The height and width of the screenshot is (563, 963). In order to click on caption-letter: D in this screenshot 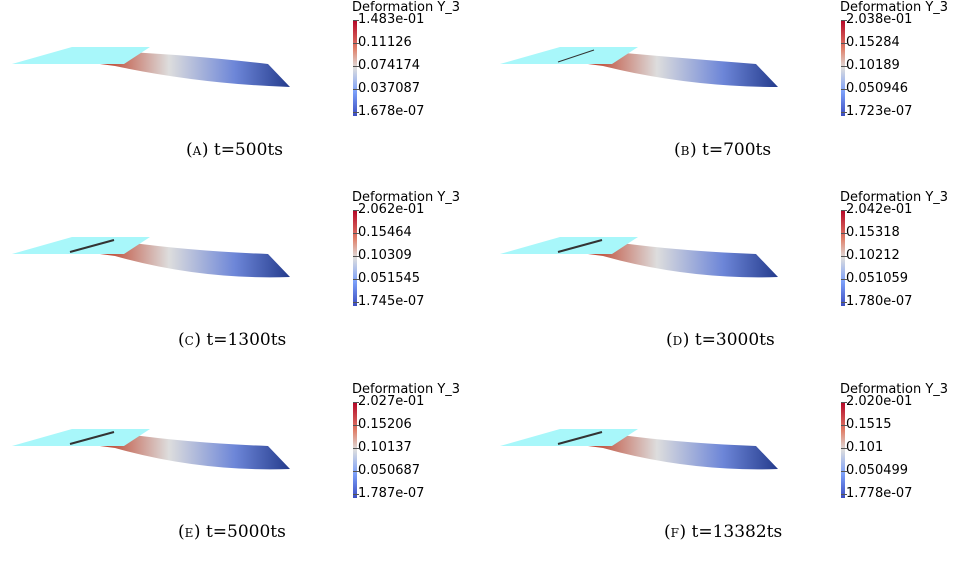, I will do `click(677, 341)`.